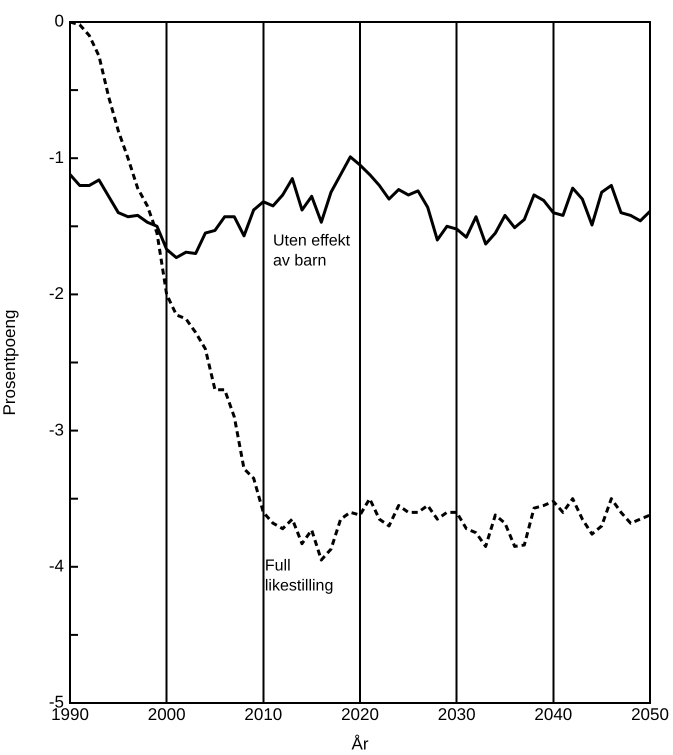 The image size is (673, 755). I want to click on x-tick-label: 2030, so click(457, 714).